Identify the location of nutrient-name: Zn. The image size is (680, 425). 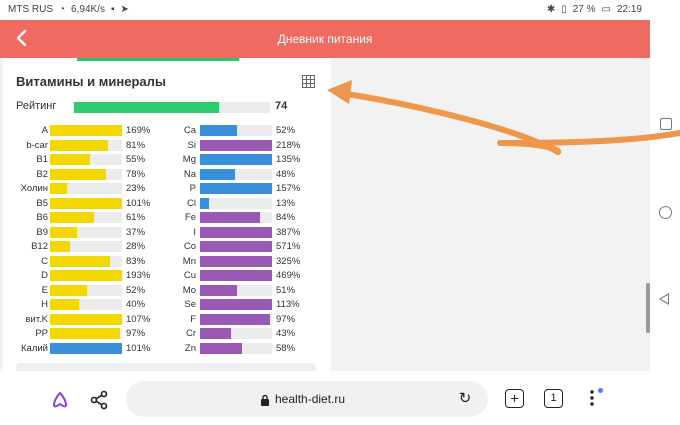
(190, 348).